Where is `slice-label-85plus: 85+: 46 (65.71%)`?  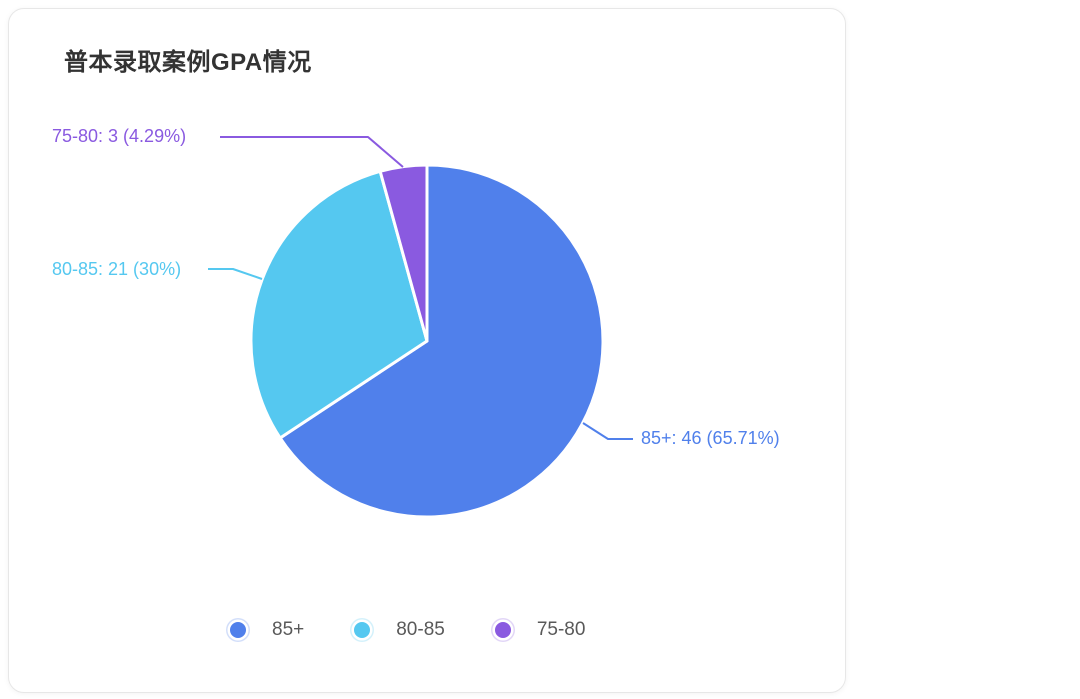
slice-label-85plus: 85+: 46 (65.71%) is located at coordinates (710, 438).